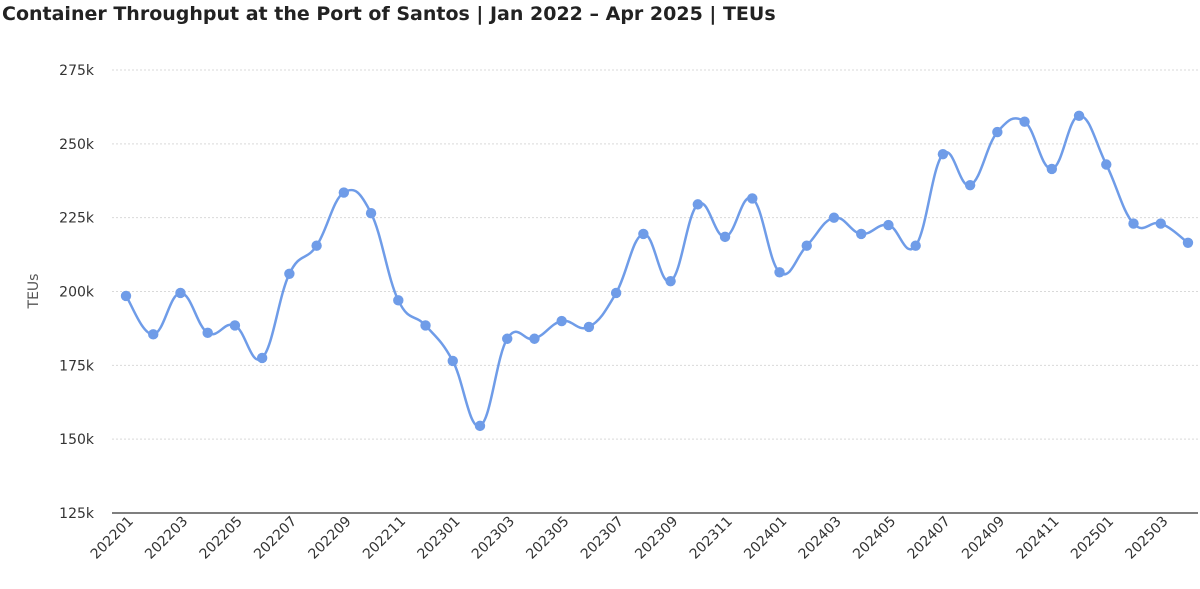  What do you see at coordinates (929, 538) in the screenshot?
I see `x-tick-label: 202407` at bounding box center [929, 538].